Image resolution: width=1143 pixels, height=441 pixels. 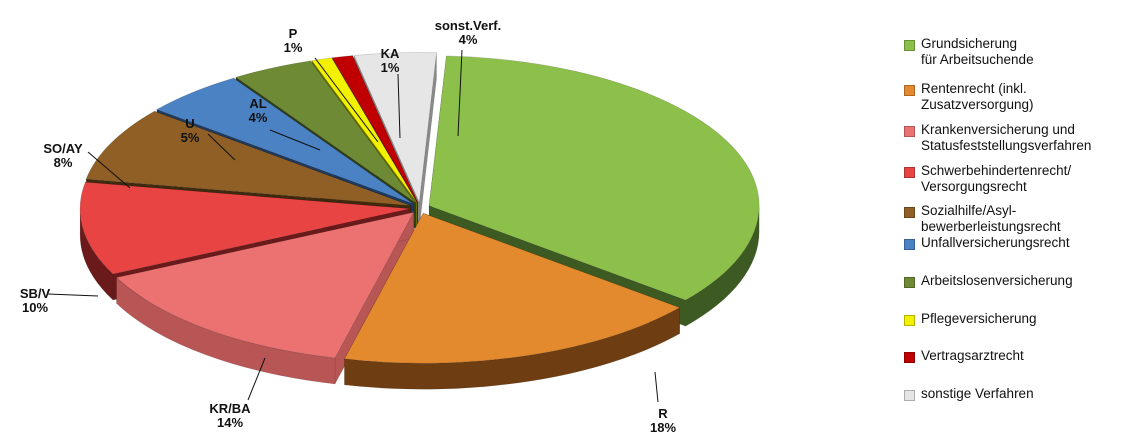 What do you see at coordinates (293, 33) in the screenshot?
I see `slice-code-label: P` at bounding box center [293, 33].